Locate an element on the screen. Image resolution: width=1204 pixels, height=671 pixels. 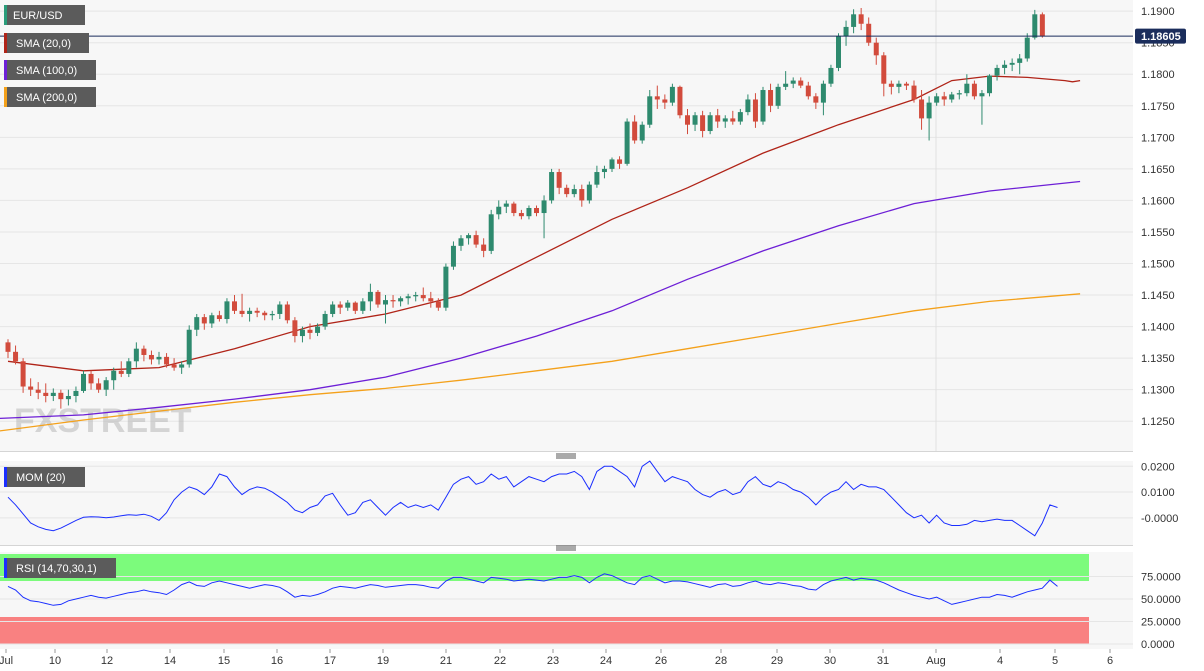
mom-line-layer is located at coordinates (532, 498).